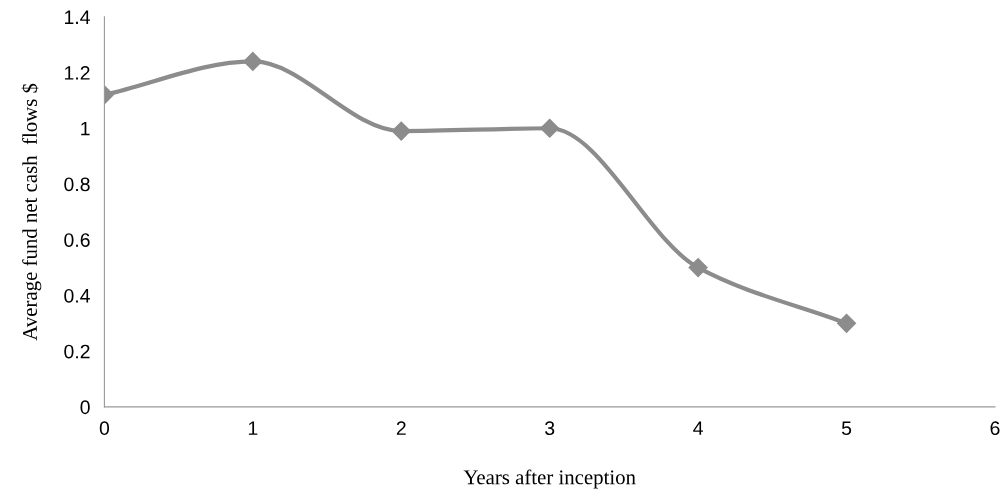  I want to click on x-tick-label: 0, so click(104, 428).